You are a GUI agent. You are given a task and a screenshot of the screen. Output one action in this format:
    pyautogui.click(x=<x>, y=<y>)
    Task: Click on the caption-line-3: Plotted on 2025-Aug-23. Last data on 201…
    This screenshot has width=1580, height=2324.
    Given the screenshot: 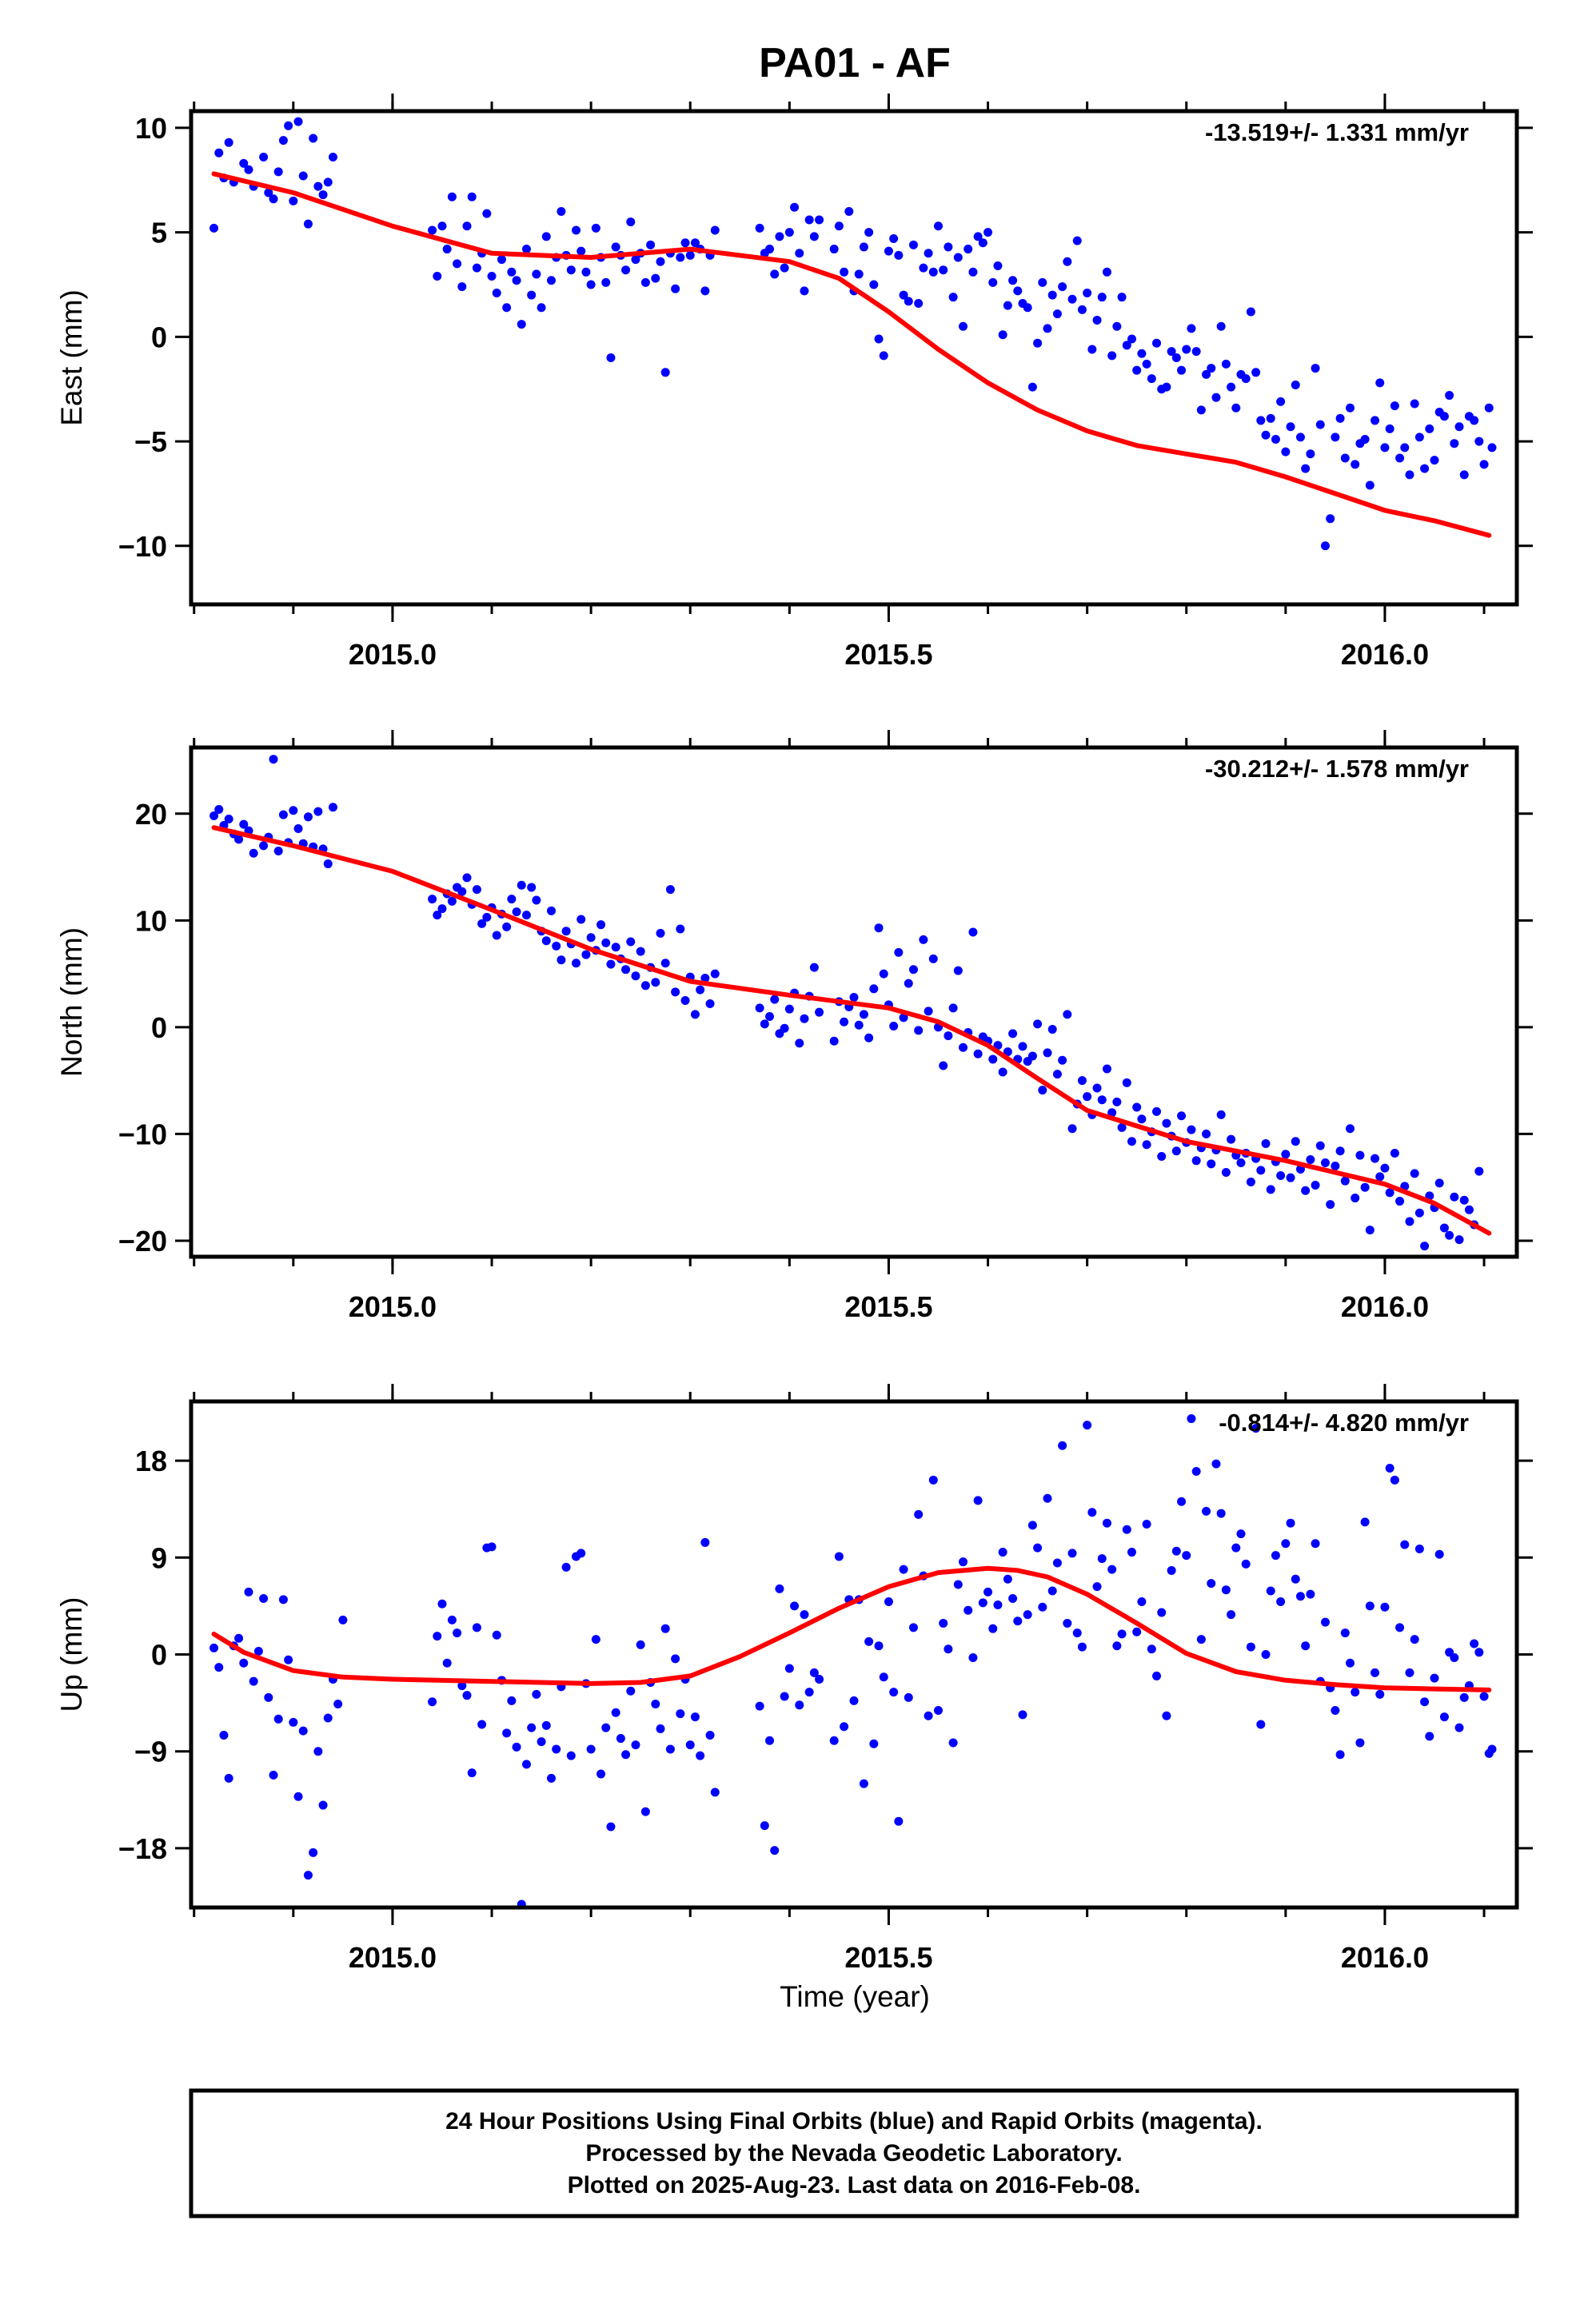 What is the action you would take?
    pyautogui.click(x=855, y=2185)
    